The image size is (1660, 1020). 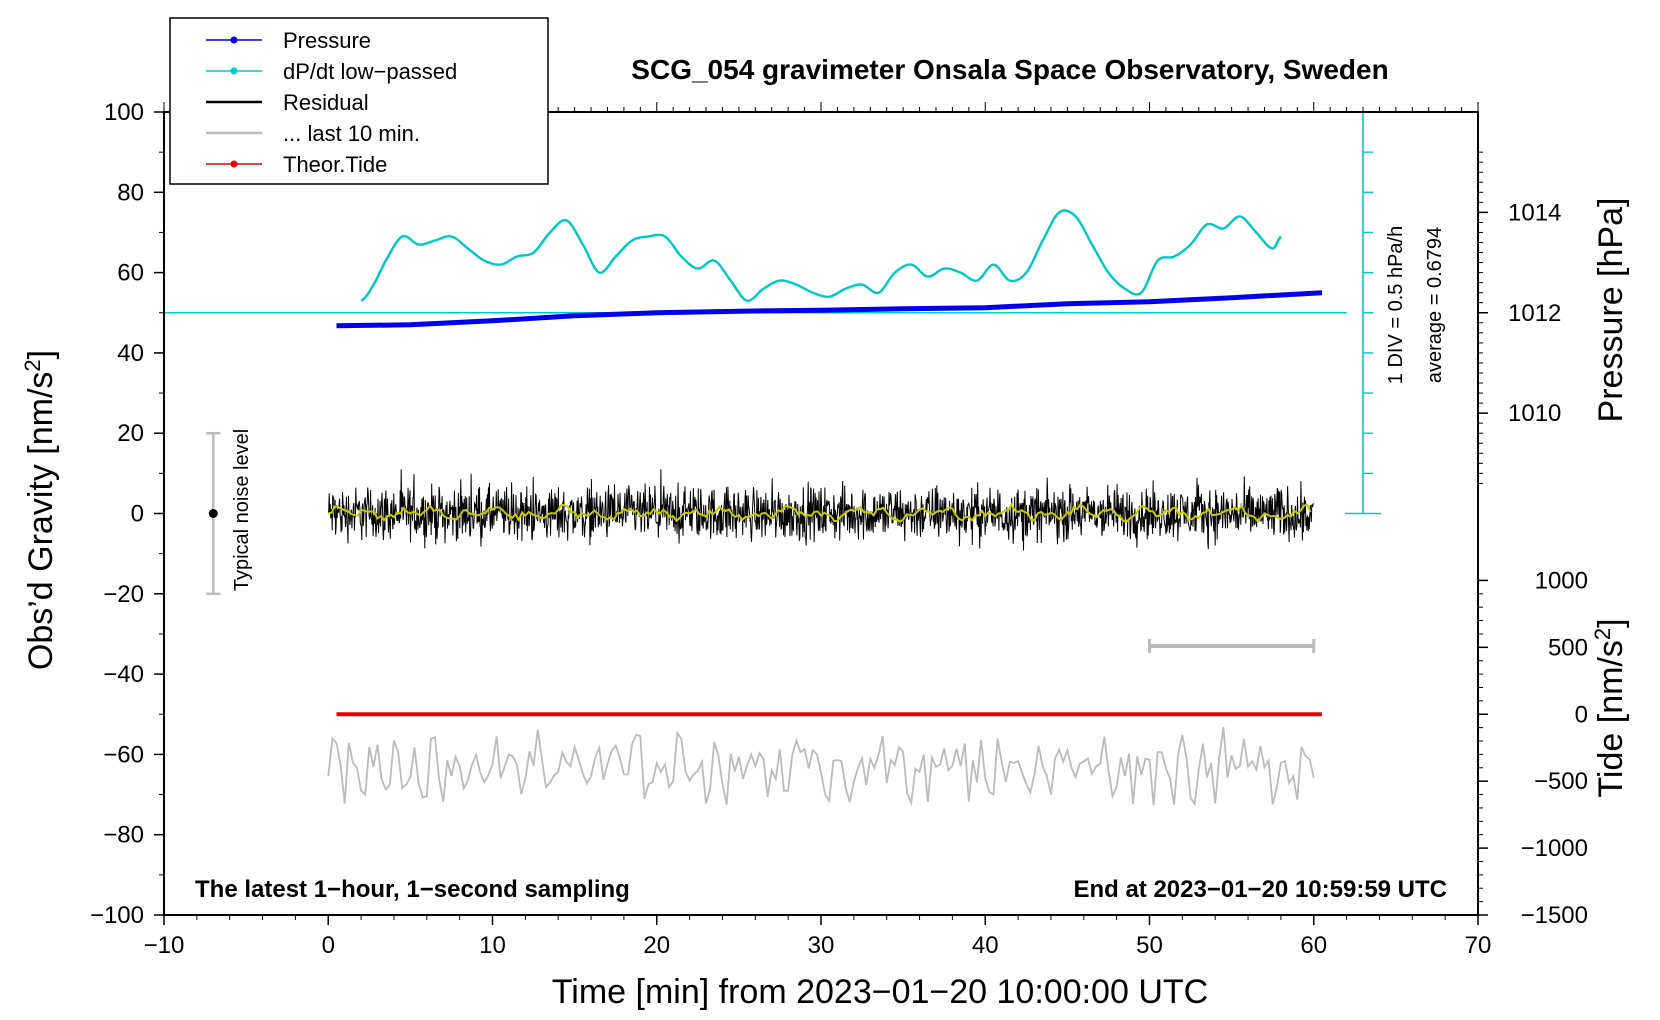 I want to click on legend-label: ... last 10 min., so click(x=351, y=133).